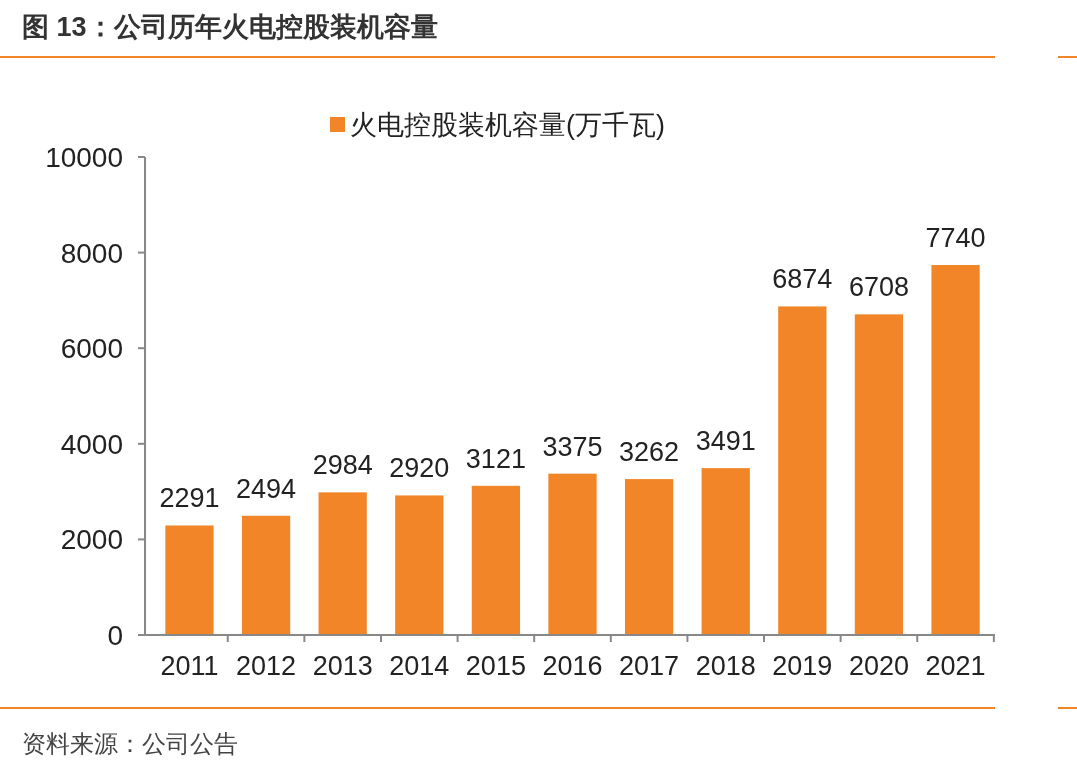 Image resolution: width=1077 pixels, height=771 pixels. Describe the element at coordinates (649, 452) in the screenshot. I see `data-label: 3262` at that location.